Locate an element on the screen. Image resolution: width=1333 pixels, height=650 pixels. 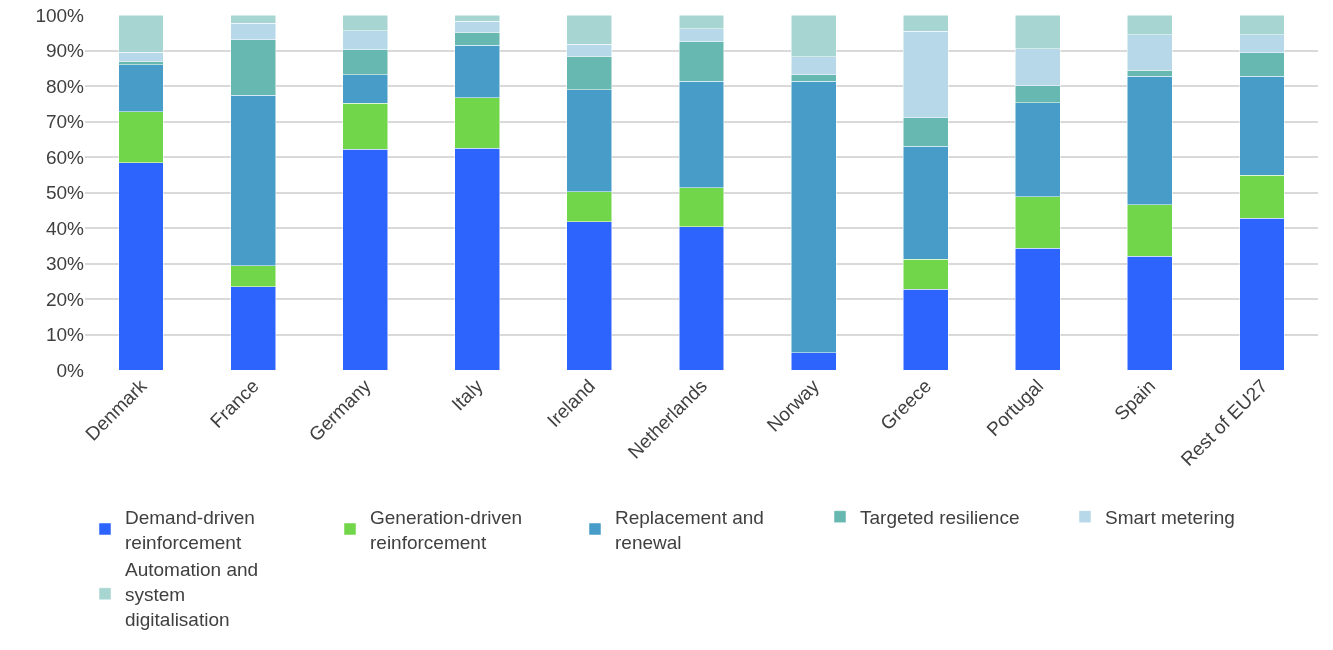
y-tick-label: 20% is located at coordinates (65, 299).